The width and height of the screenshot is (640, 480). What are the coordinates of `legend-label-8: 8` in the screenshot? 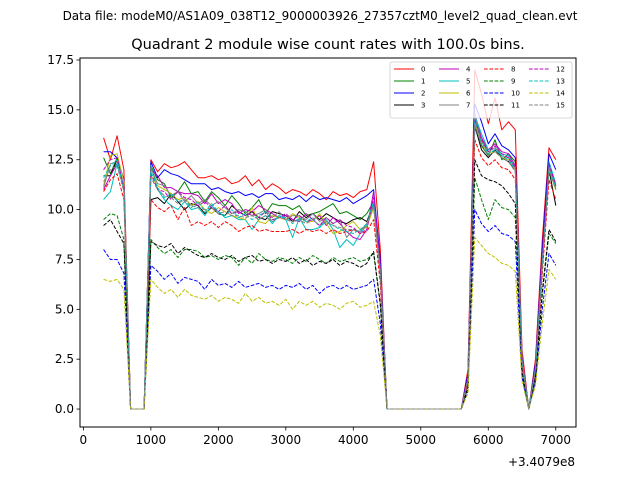 It's located at (513, 70).